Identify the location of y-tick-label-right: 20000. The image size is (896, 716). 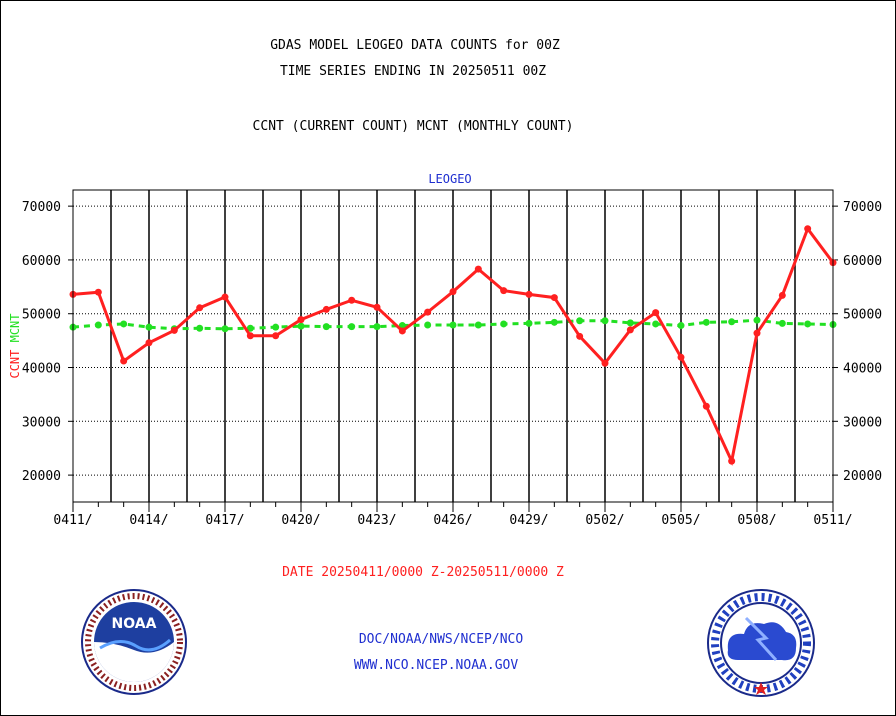
(862, 476).